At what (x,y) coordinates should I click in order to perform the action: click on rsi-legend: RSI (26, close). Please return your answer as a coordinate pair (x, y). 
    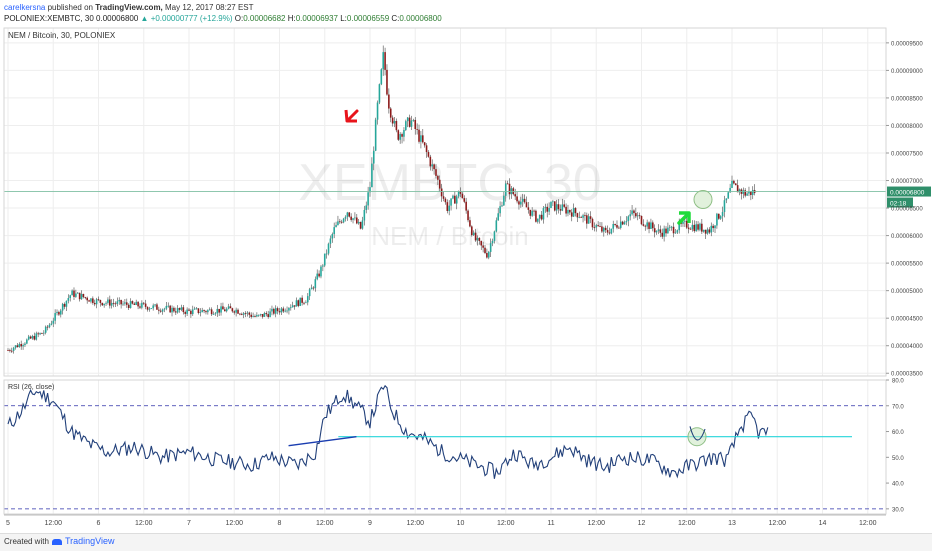
    Looking at the image, I should click on (31, 387).